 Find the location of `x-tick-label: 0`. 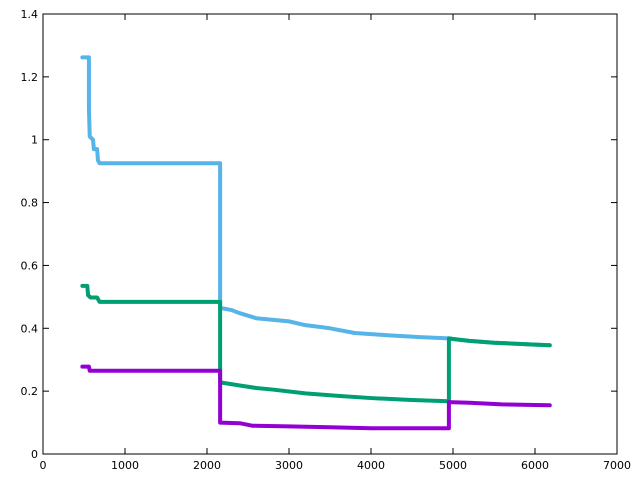

x-tick-label: 0 is located at coordinates (43, 465).